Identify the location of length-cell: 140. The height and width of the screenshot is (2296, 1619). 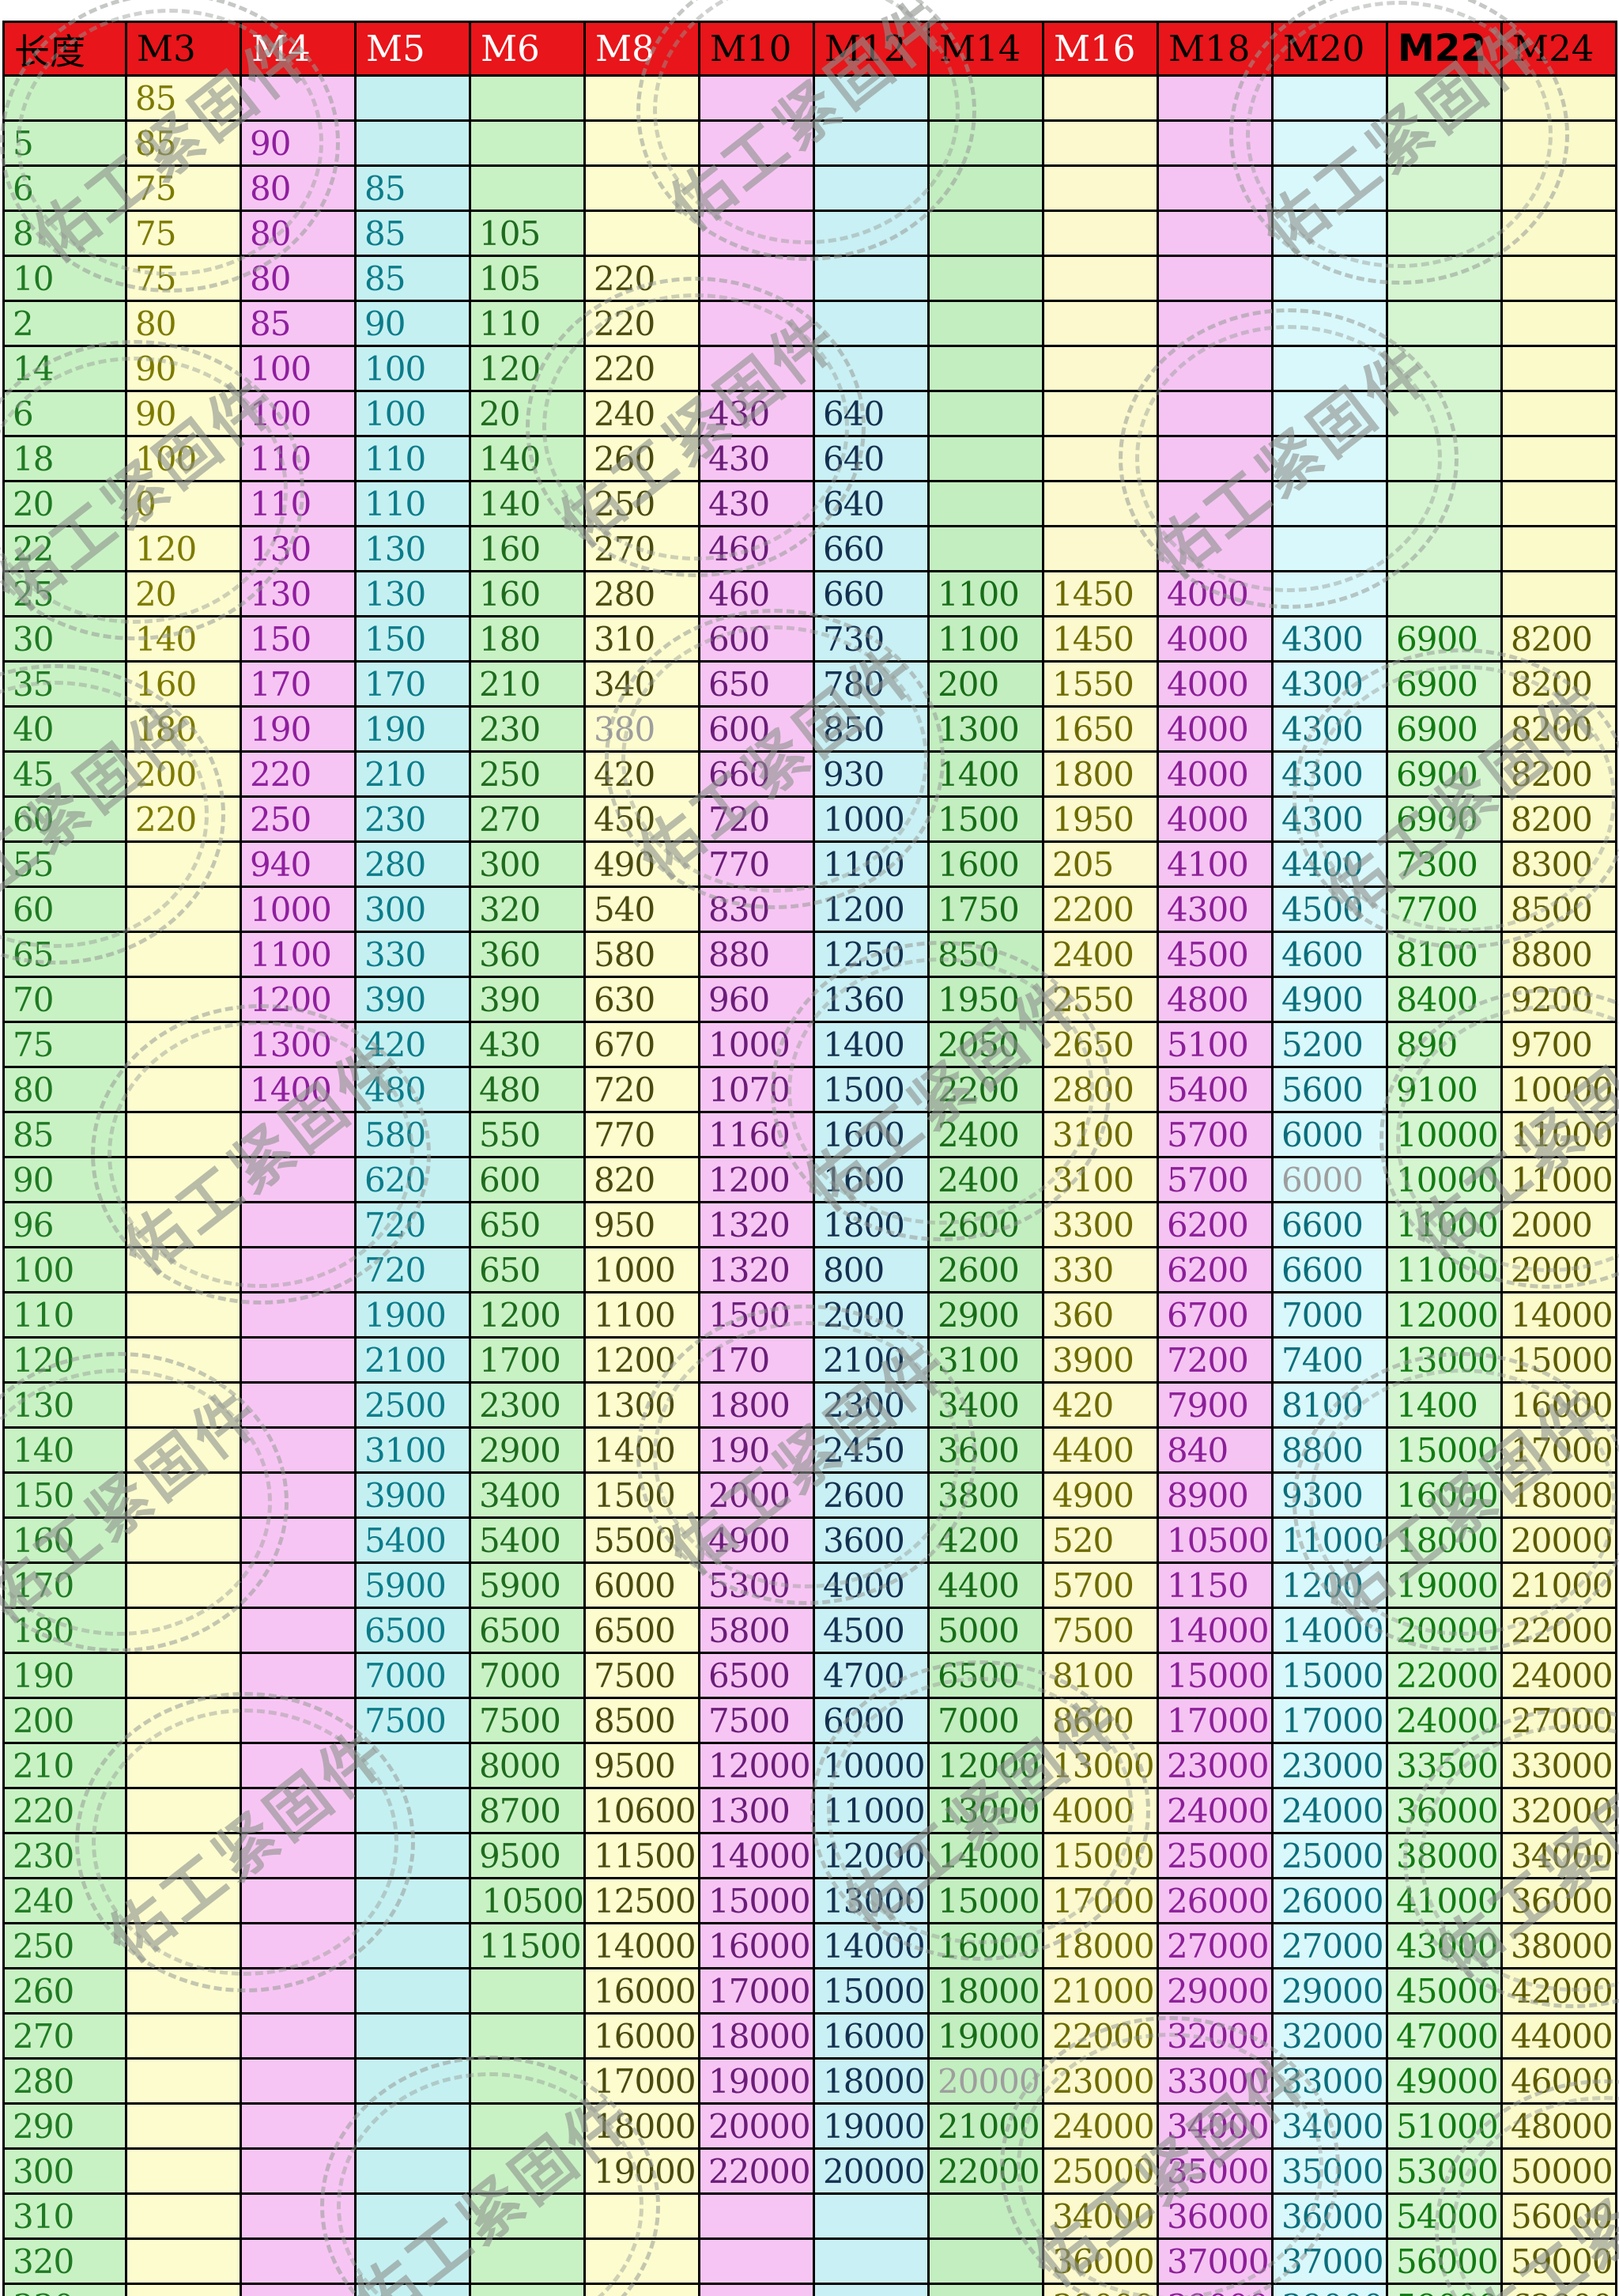
(64, 1450).